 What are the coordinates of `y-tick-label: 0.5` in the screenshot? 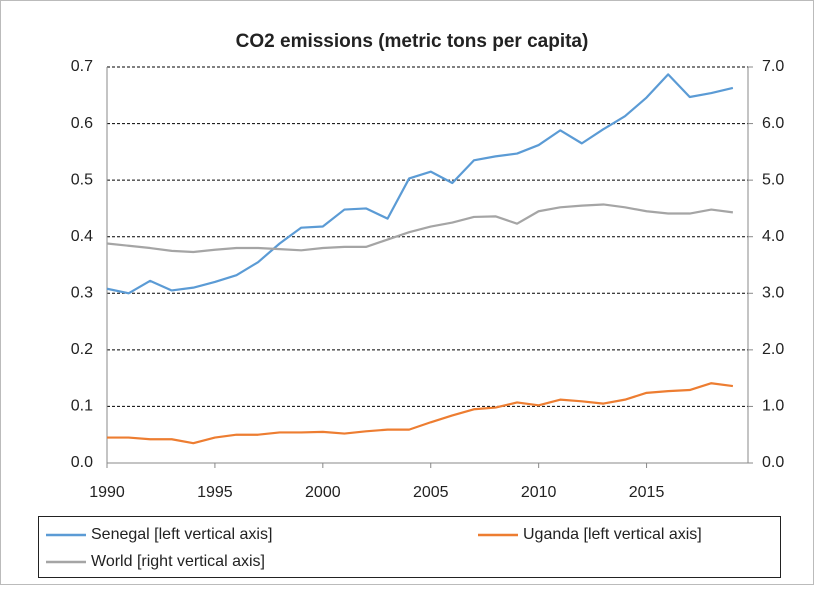 It's located at (82, 179).